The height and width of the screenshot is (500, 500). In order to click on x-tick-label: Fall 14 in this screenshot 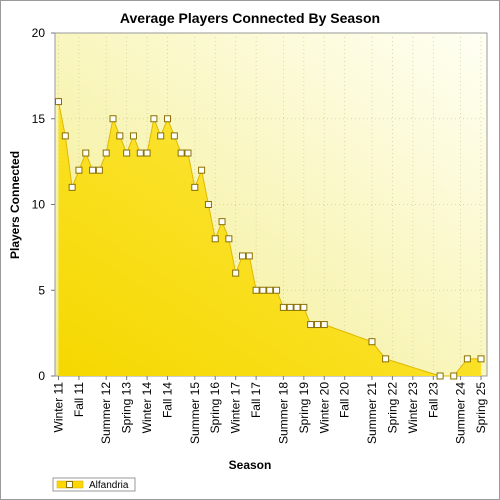, I will do `click(168, 400)`.